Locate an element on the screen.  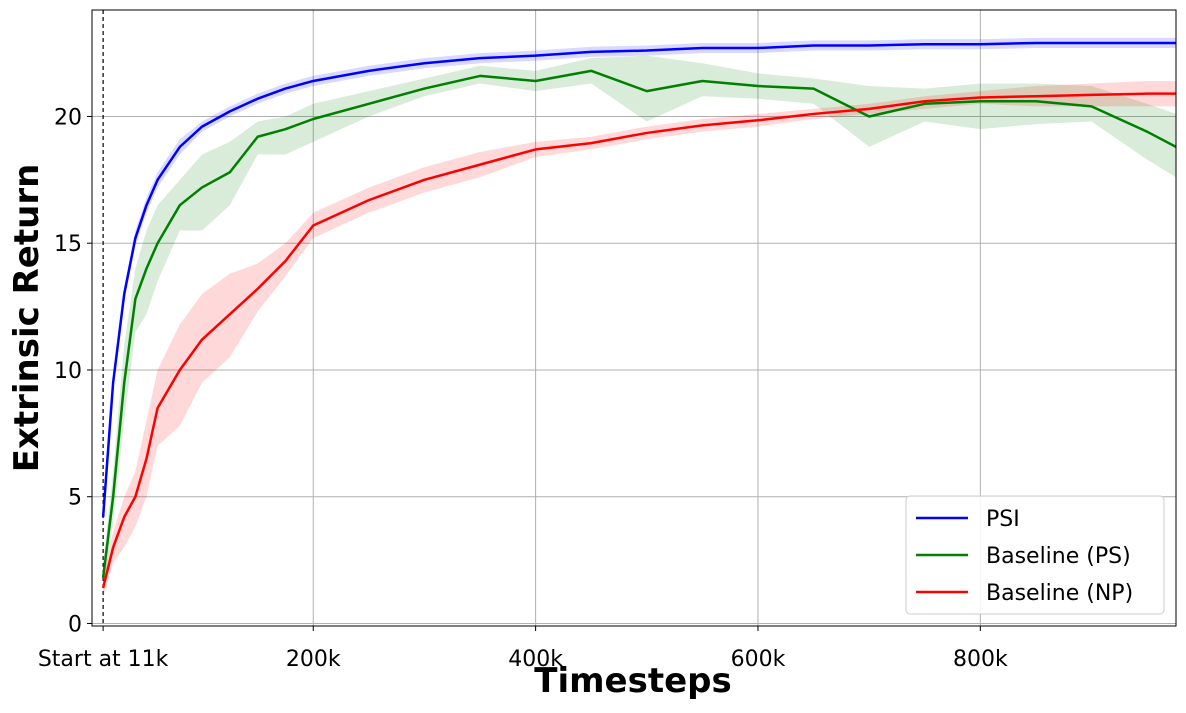
x-tick-label: 800k is located at coordinates (980, 659).